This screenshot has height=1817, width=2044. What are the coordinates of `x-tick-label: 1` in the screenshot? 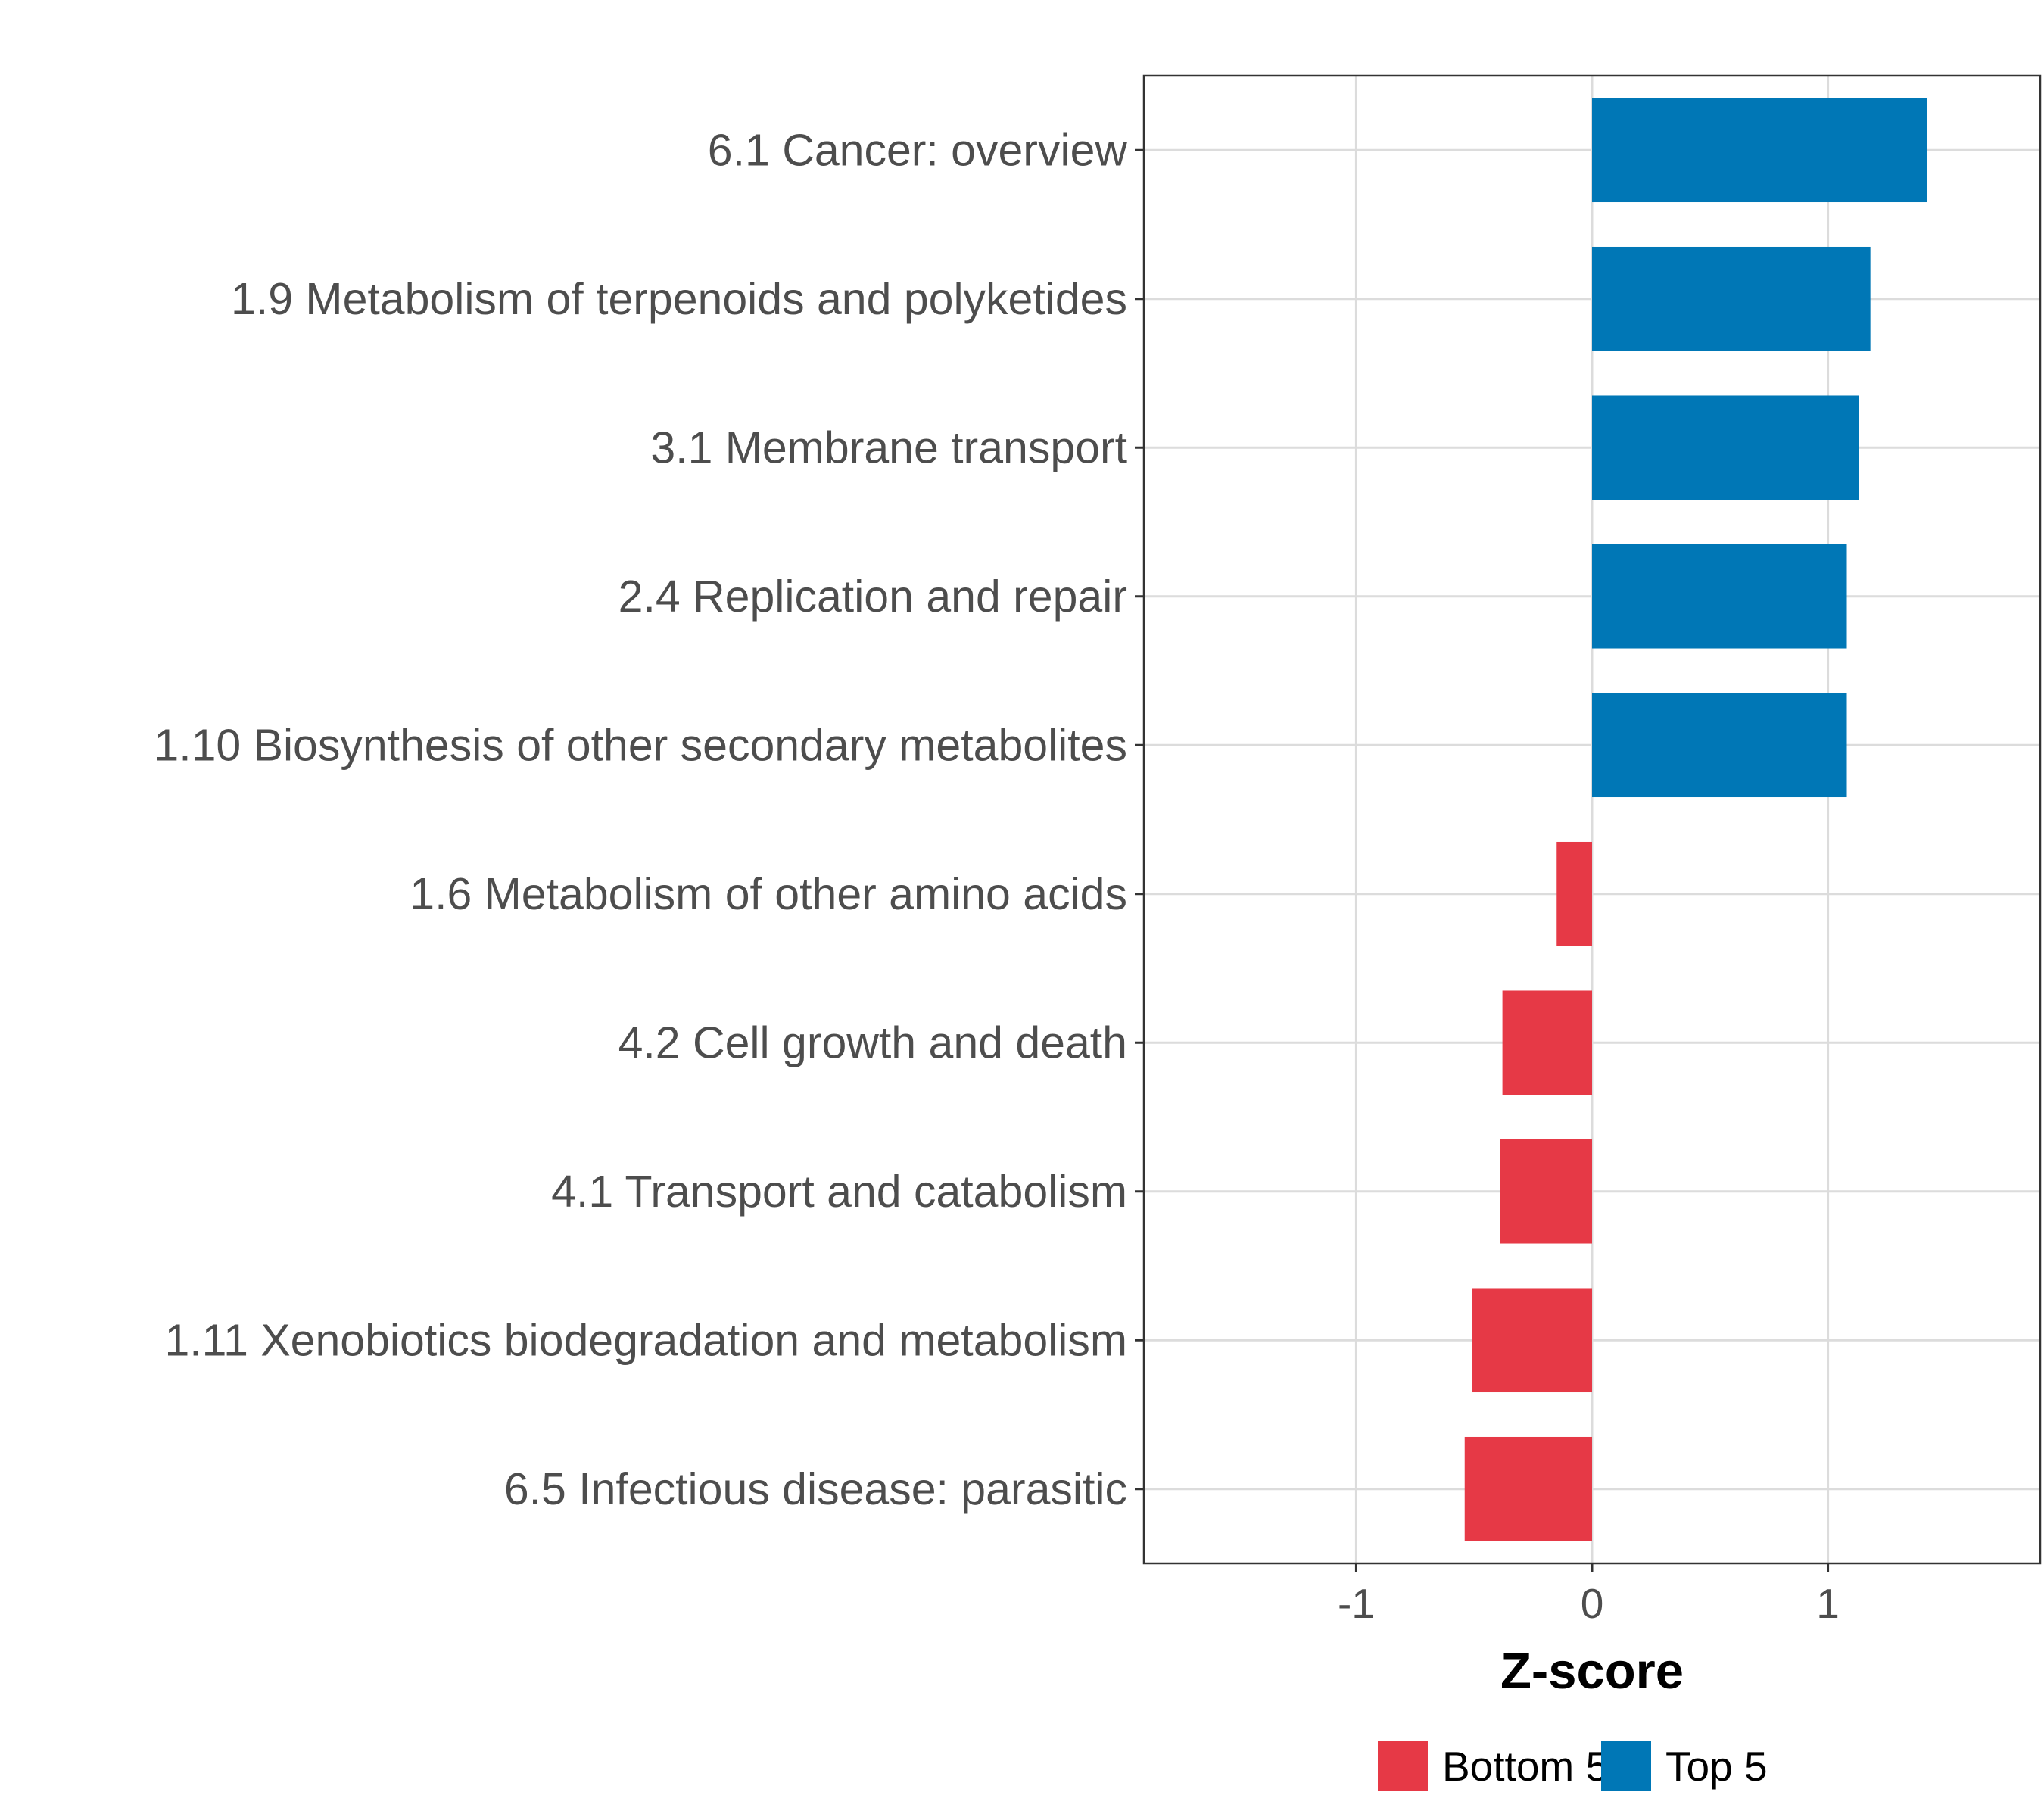 It's located at (1828, 1603).